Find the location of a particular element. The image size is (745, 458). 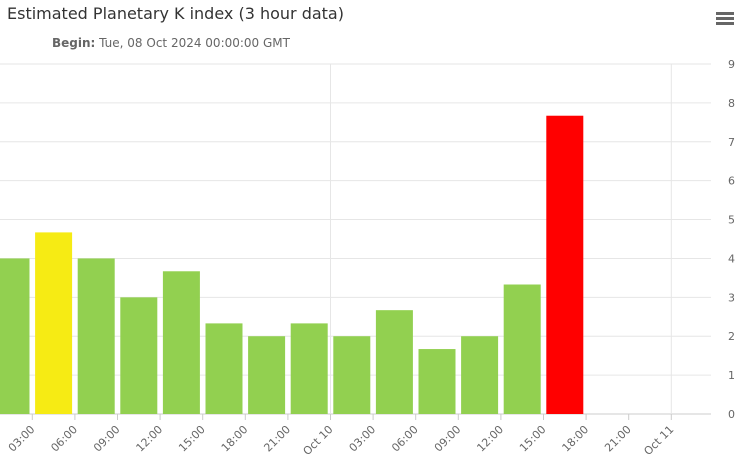

y-tick-label: 3 is located at coordinates (731, 297).